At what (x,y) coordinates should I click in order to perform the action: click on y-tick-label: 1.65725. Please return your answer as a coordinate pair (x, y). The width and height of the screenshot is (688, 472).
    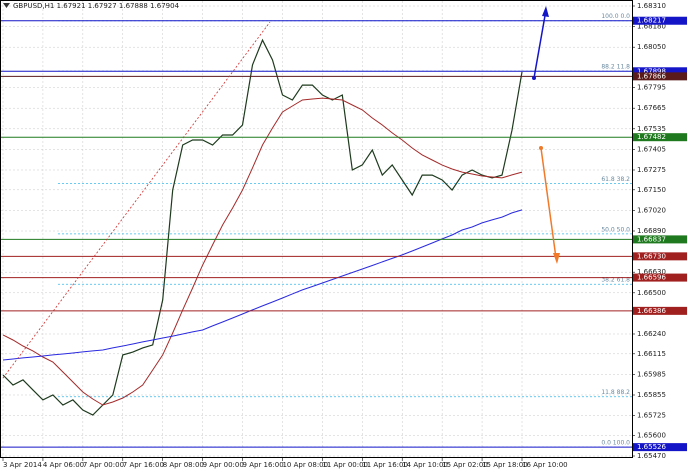
    Looking at the image, I should click on (651, 416).